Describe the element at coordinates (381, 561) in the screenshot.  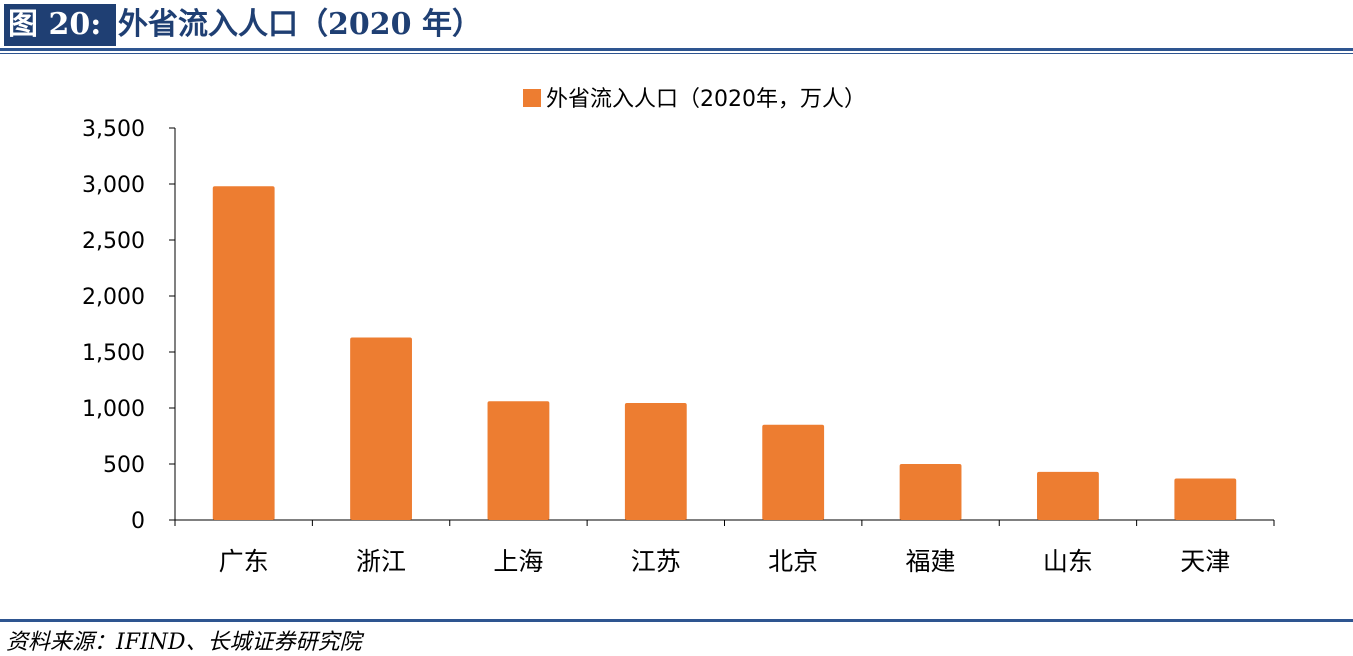
I see `x-category-label: 浙江` at that location.